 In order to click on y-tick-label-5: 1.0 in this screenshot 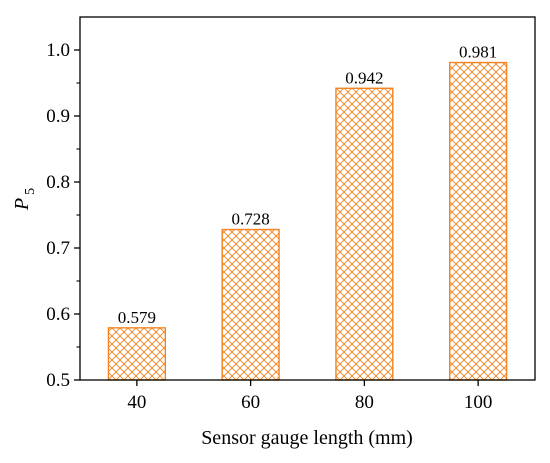, I will do `click(58, 50)`.